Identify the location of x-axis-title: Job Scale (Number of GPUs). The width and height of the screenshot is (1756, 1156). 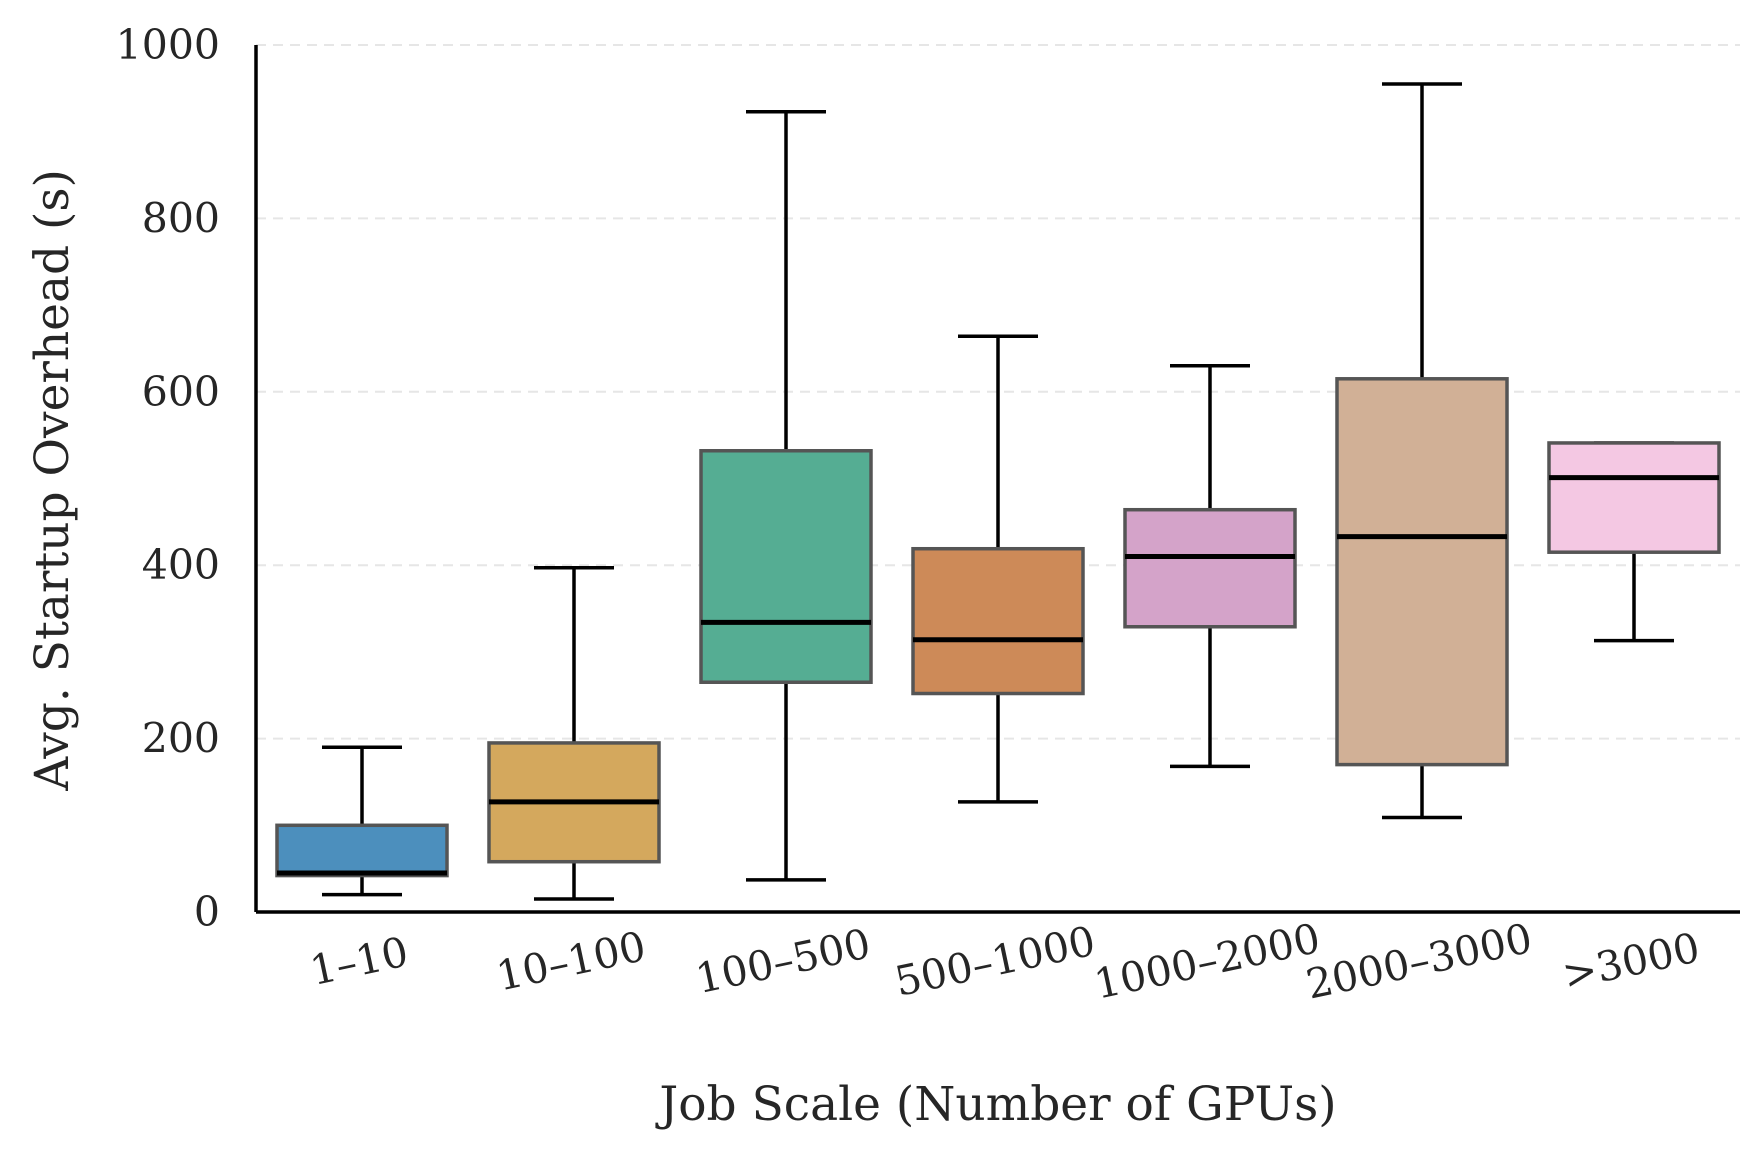
(995, 1104).